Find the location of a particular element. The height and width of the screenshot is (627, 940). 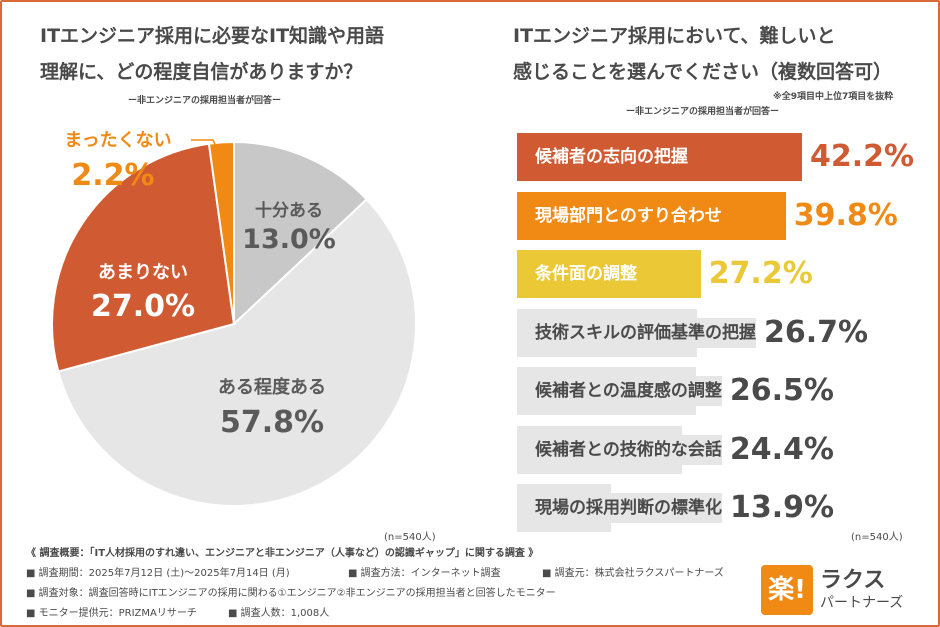

pie-subtitle: ー非エンジニアの採用担当者が回答ー is located at coordinates (205, 101).